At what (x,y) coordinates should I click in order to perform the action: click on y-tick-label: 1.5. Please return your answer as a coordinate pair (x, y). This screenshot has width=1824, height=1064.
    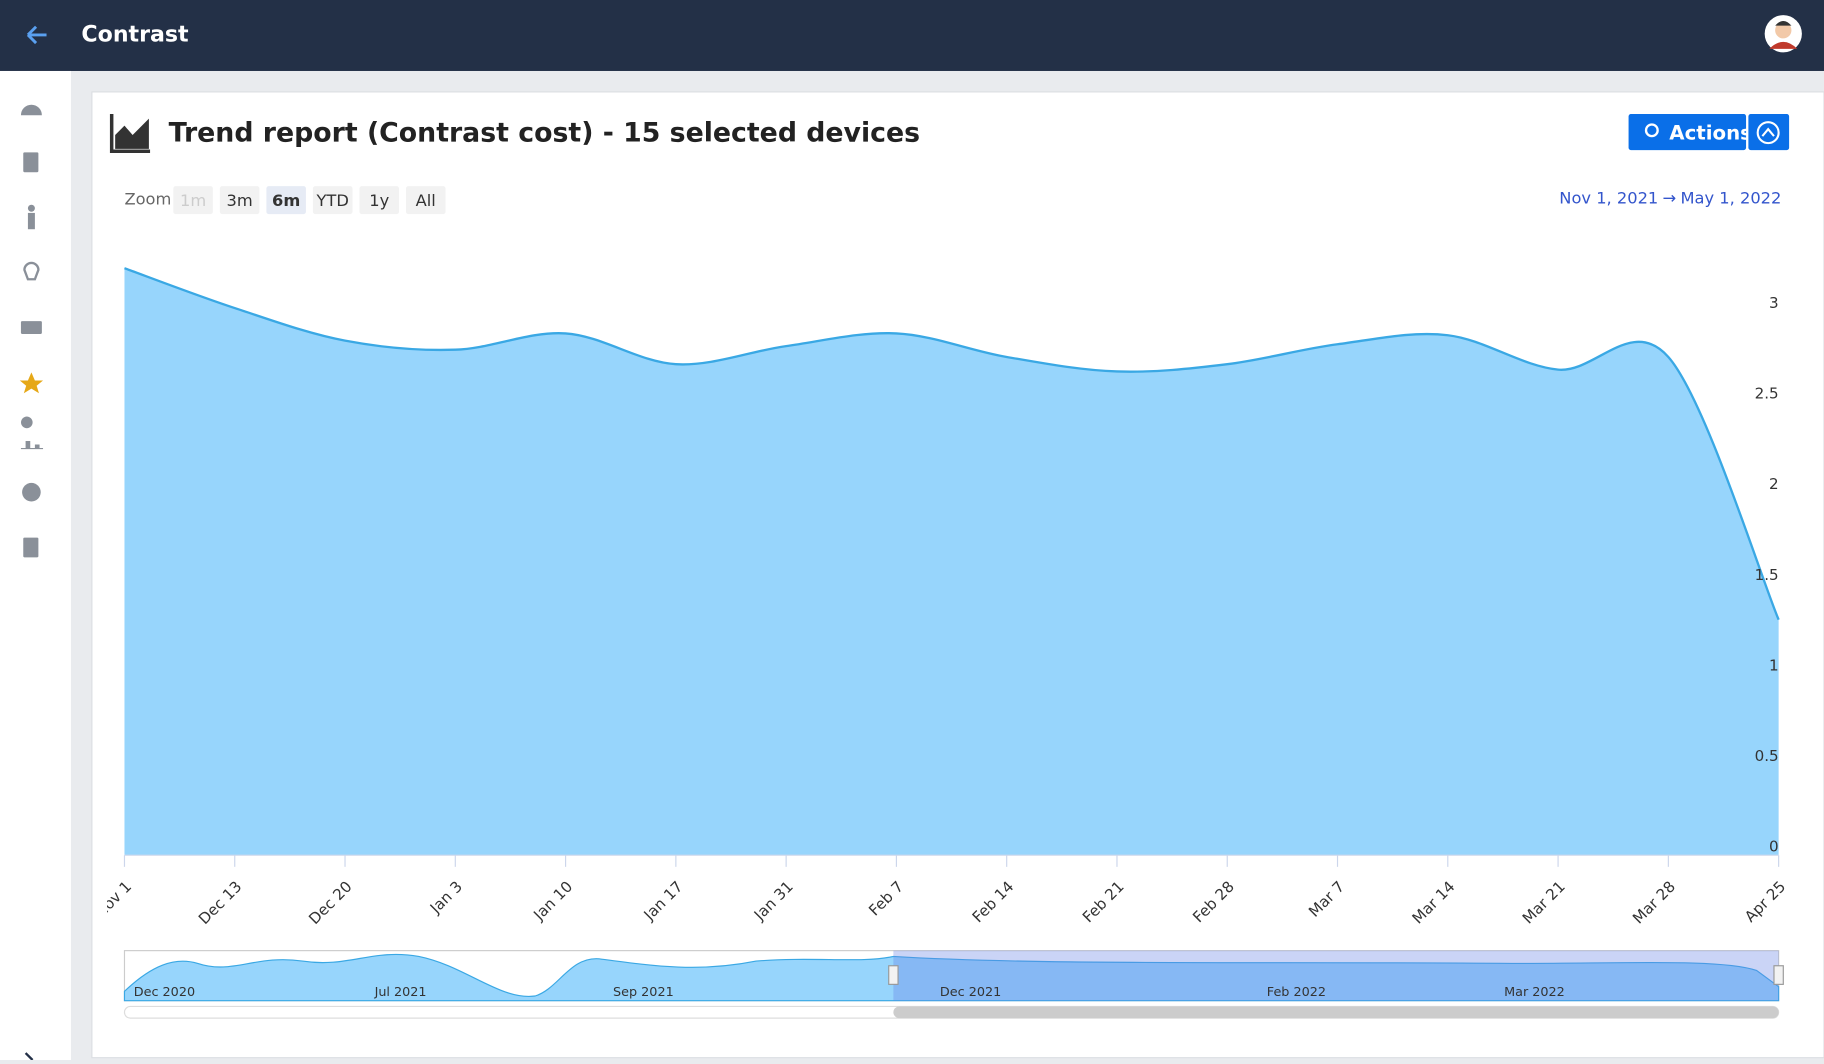
    Looking at the image, I should click on (1767, 575).